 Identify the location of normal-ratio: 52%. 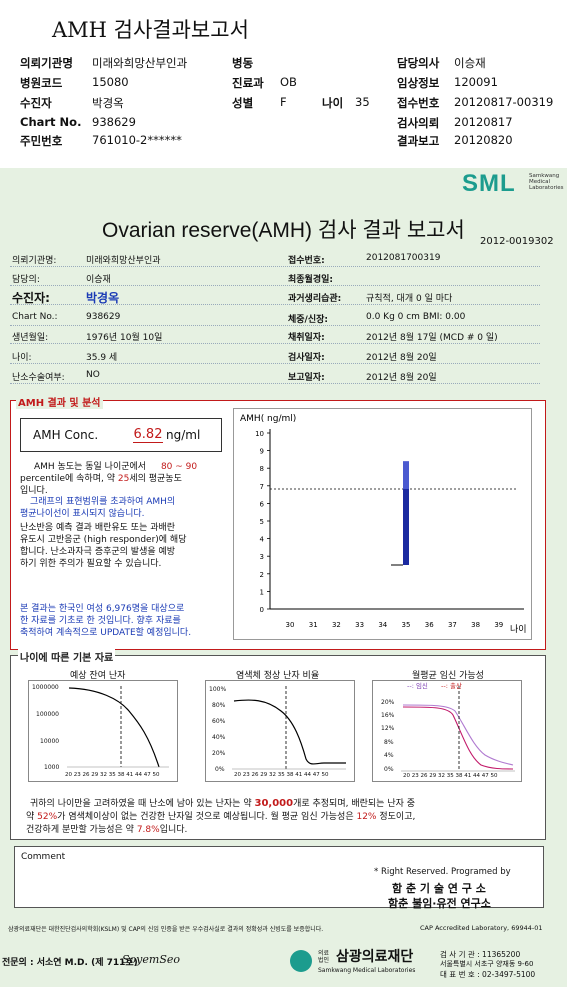
(47, 817).